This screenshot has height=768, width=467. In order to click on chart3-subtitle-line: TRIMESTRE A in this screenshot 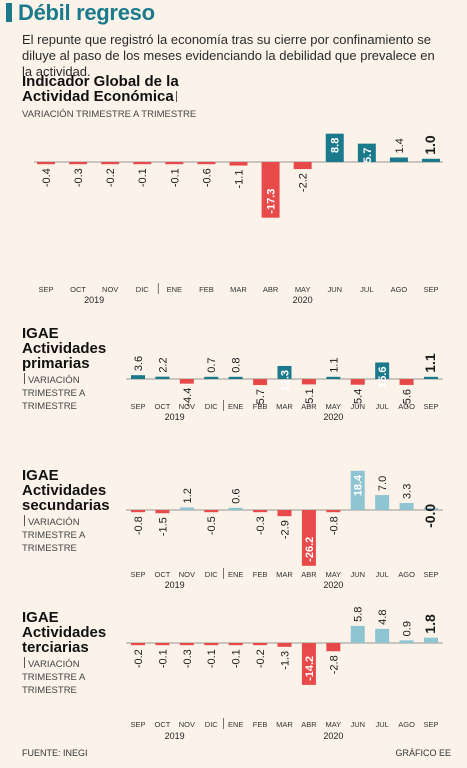, I will do `click(54, 535)`.